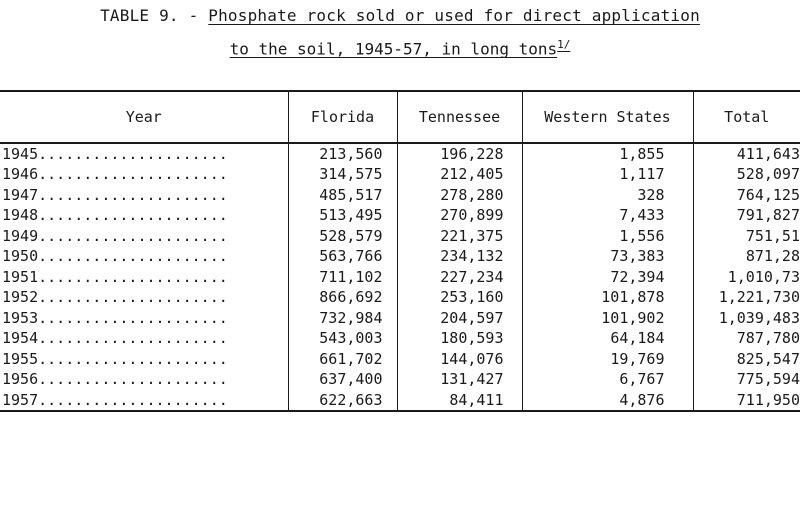  What do you see at coordinates (746, 358) in the screenshot?
I see `cell-total: 825,547` at bounding box center [746, 358].